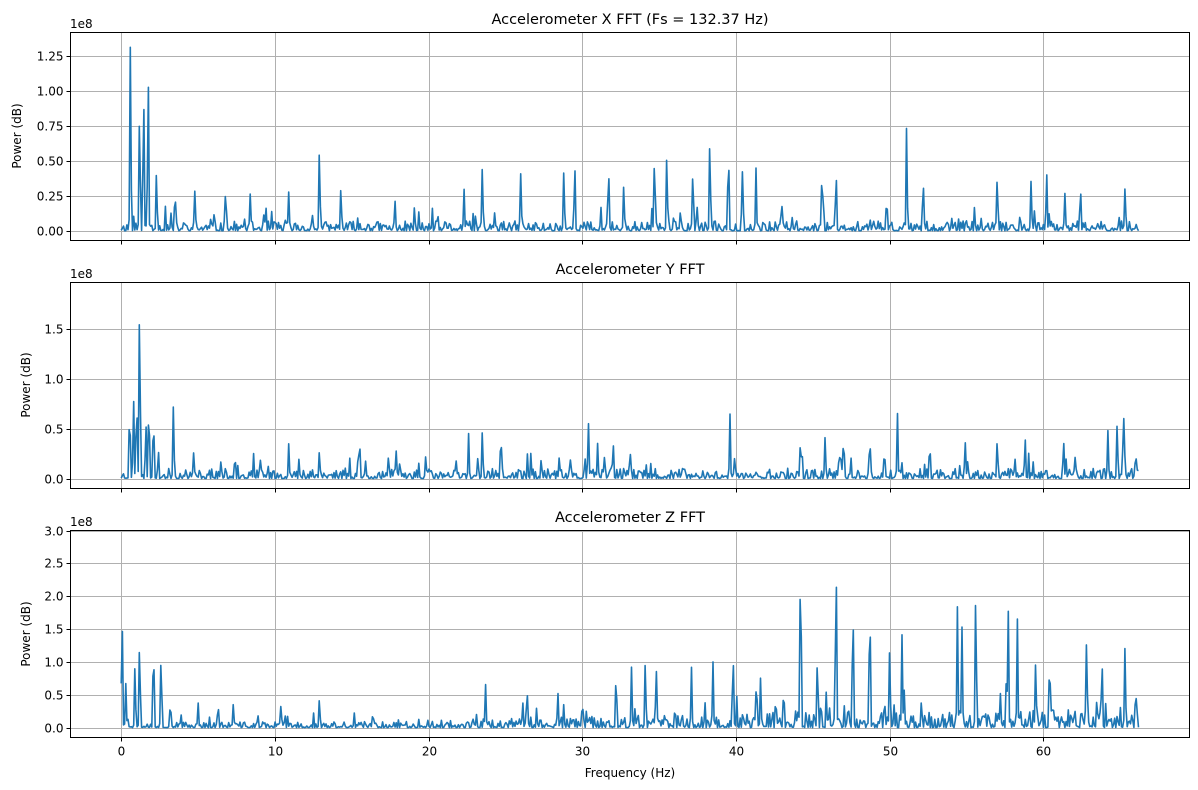  What do you see at coordinates (582, 752) in the screenshot?
I see `x-tick-label: 30` at bounding box center [582, 752].